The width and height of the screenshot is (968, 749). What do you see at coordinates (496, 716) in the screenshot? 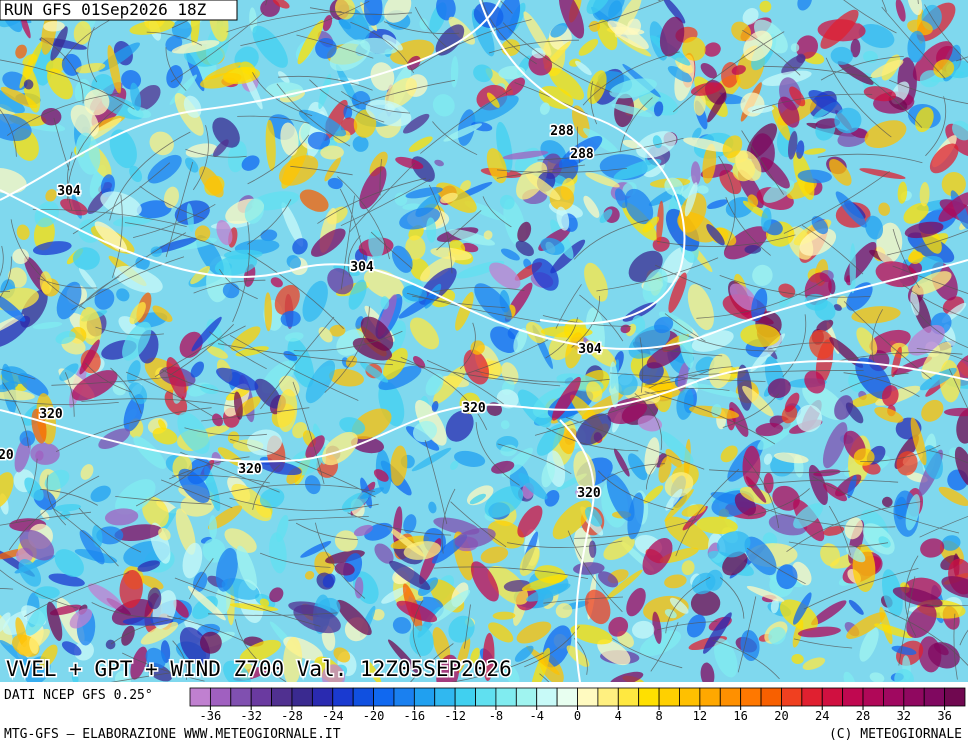
I see `colorbar-tick-label: -8` at bounding box center [496, 716].